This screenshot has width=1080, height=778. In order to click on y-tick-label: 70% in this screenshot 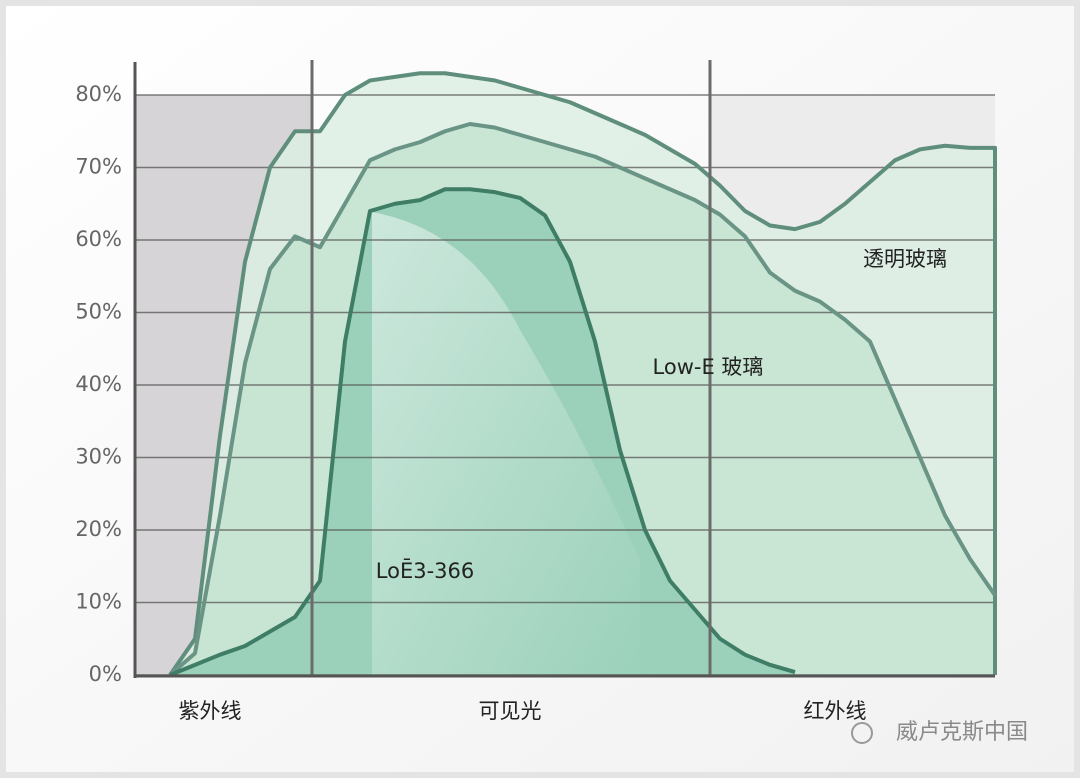, I will do `click(98, 167)`.